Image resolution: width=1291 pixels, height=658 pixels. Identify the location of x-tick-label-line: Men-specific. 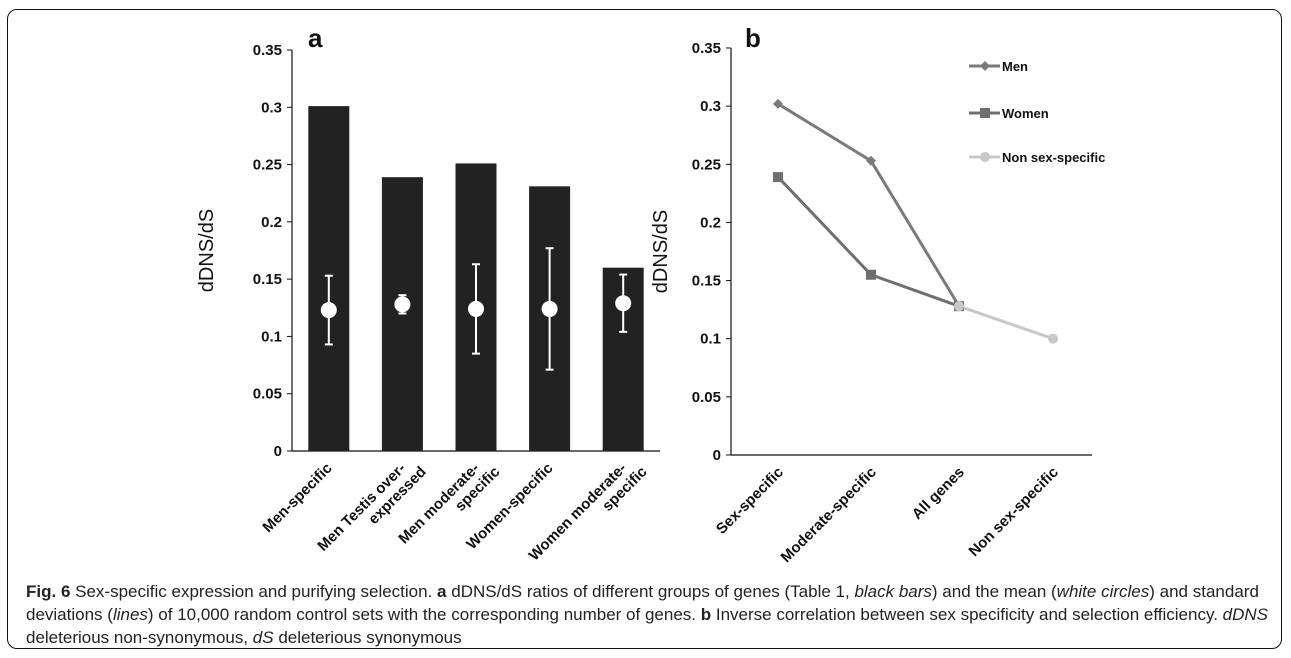
(297, 498).